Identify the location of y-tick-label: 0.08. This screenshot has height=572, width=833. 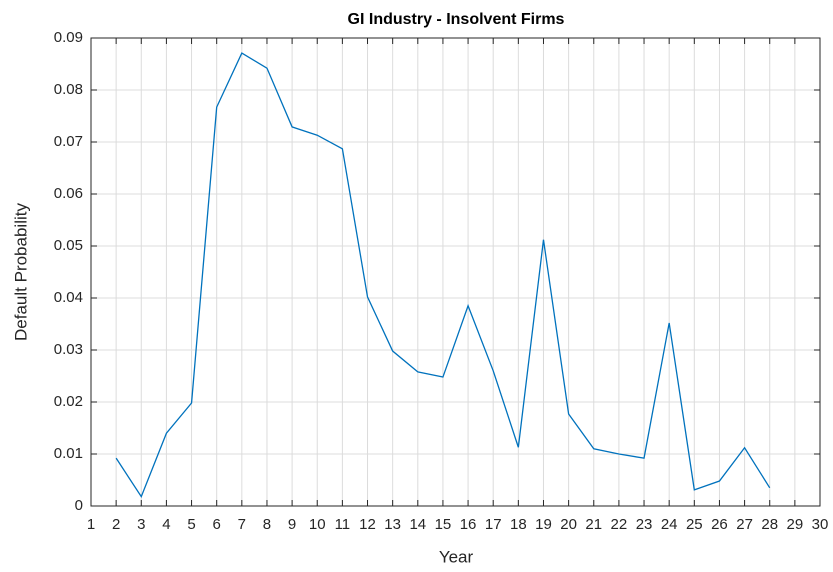
(68, 89).